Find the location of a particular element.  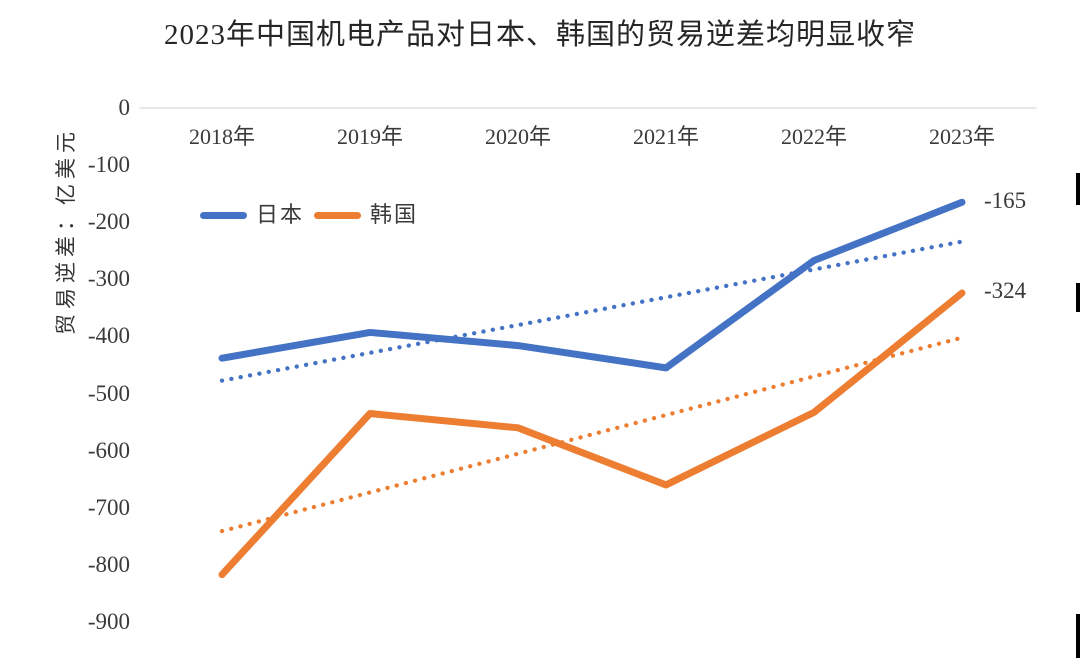

legend: 日本 韩国 is located at coordinates (314, 215).